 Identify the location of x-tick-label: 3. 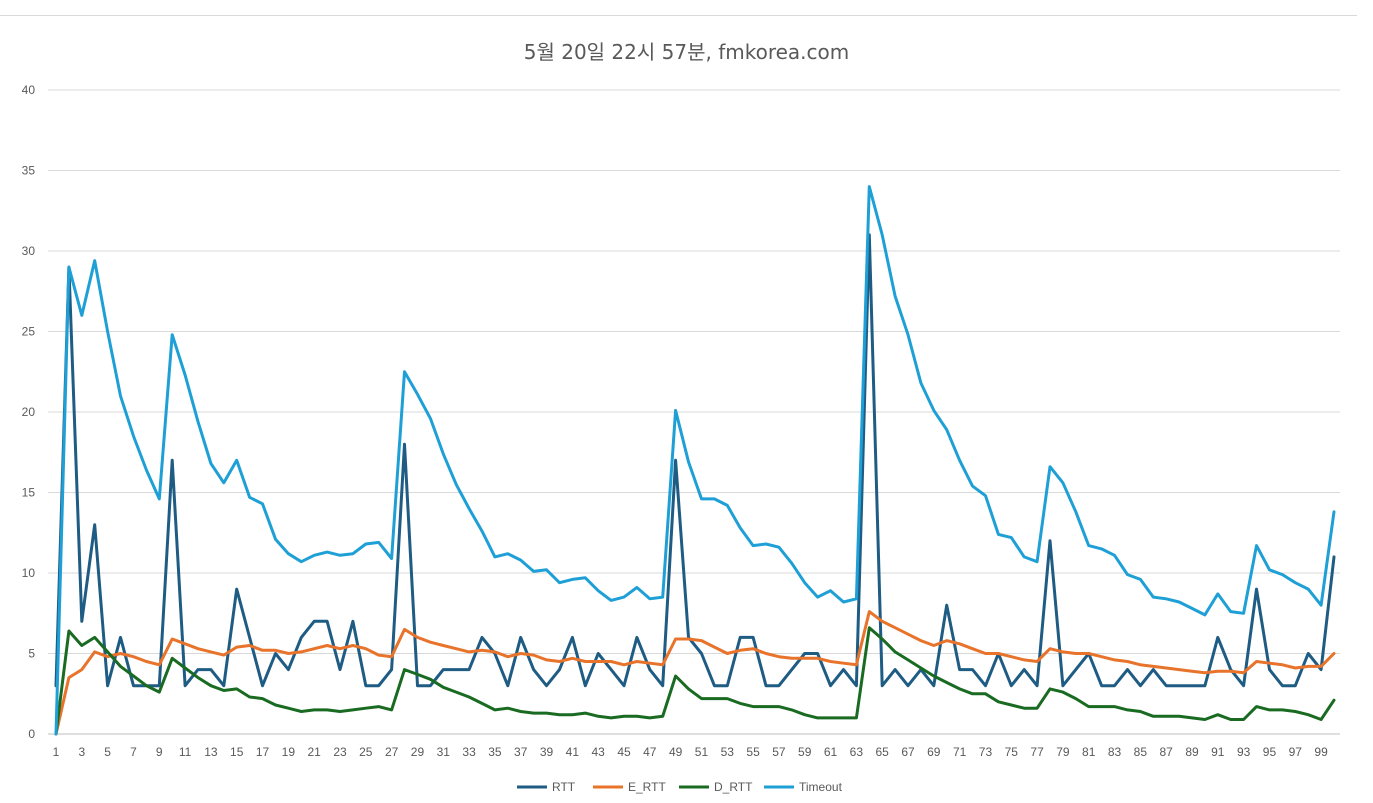
(81, 752).